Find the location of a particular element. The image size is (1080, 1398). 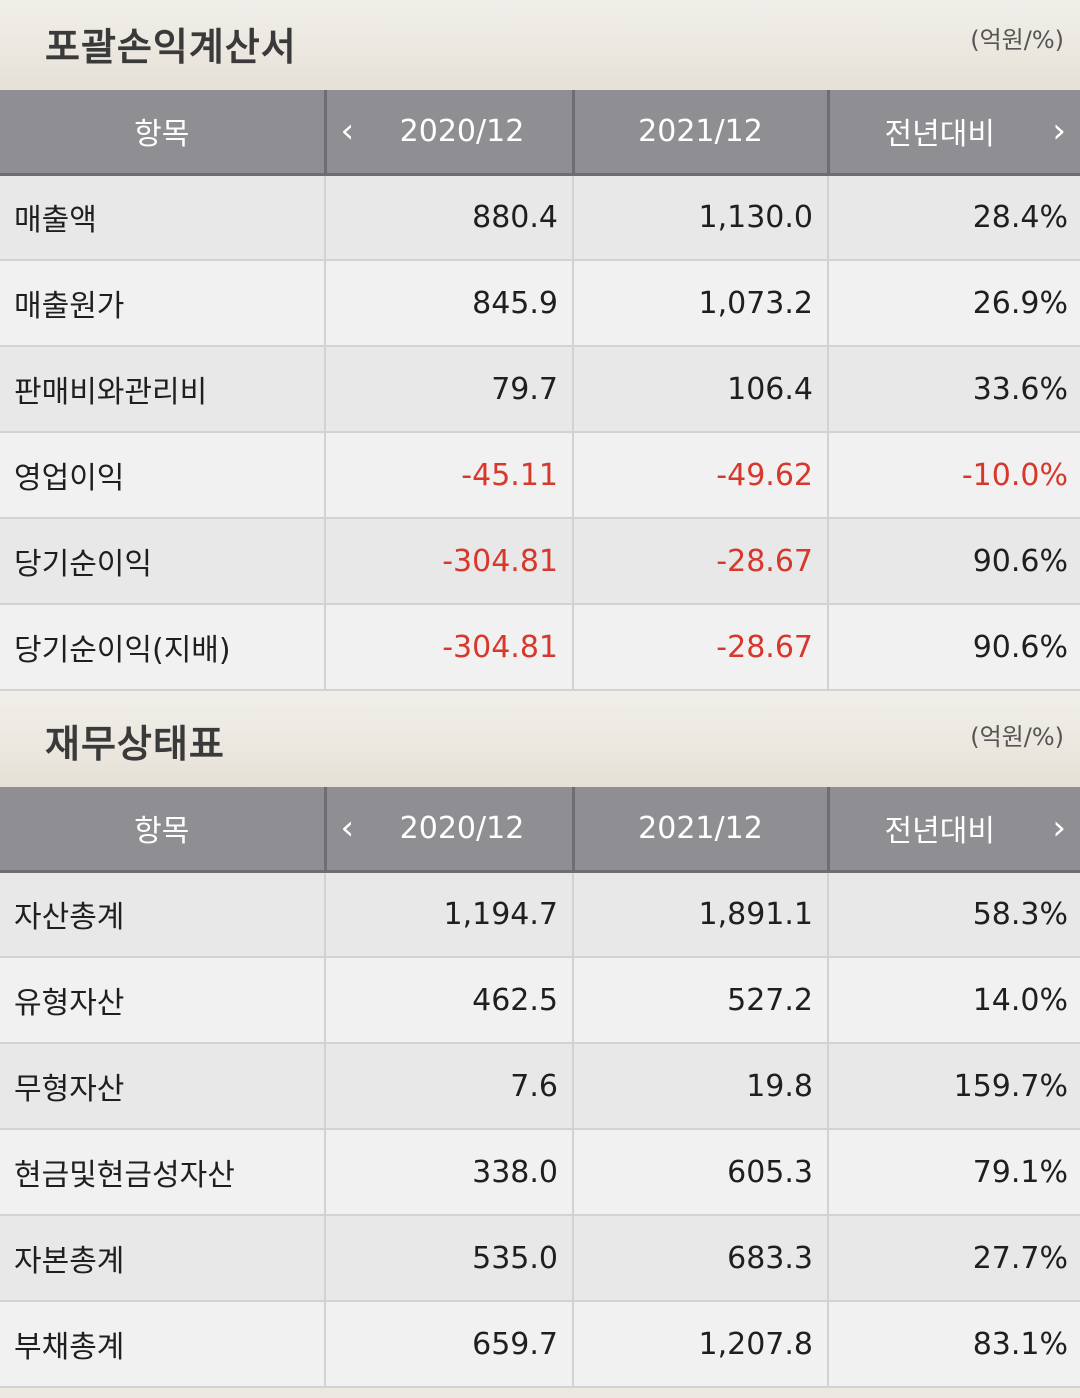

income-header-row: 항목 ‹ 2020/12 2021/12 전년대비 › is located at coordinates (540, 133).